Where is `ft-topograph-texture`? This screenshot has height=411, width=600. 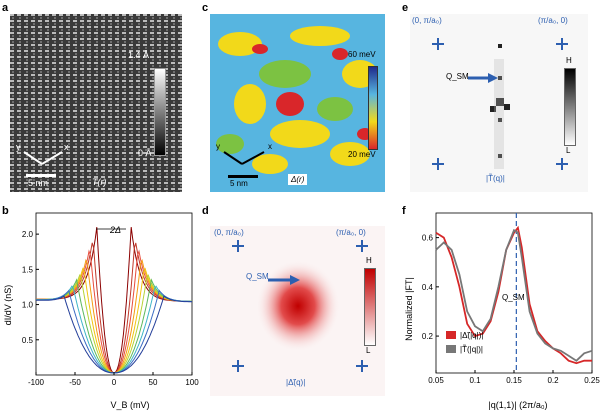
ft-topograph-texture is located at coordinates (500, 104).